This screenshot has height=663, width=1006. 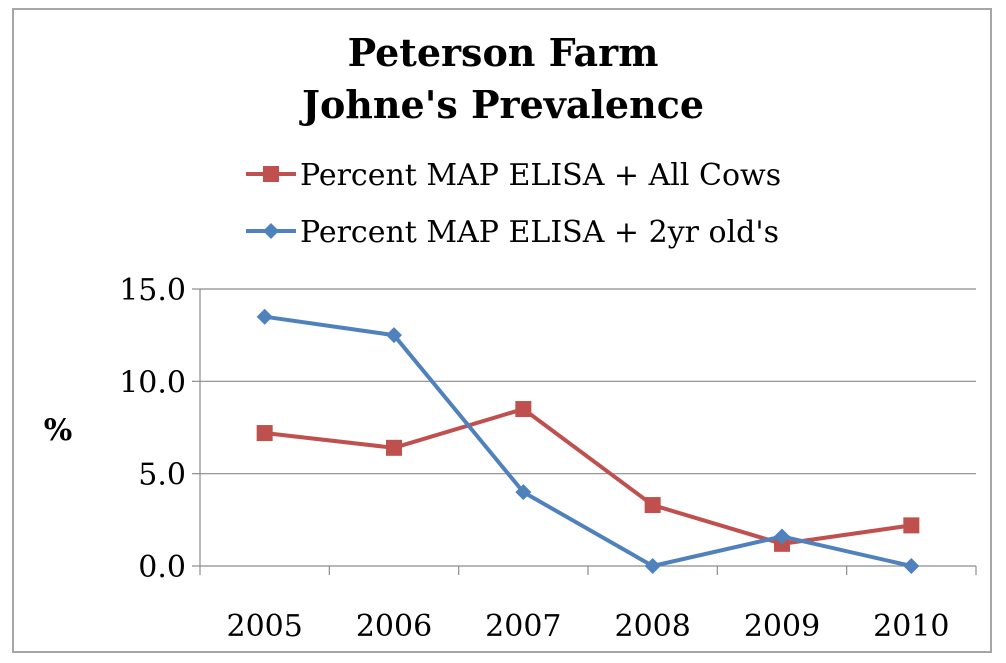 I want to click on x-tick-labels: 2005 2006 2007 2008 2009 2010, so click(x=587, y=626).